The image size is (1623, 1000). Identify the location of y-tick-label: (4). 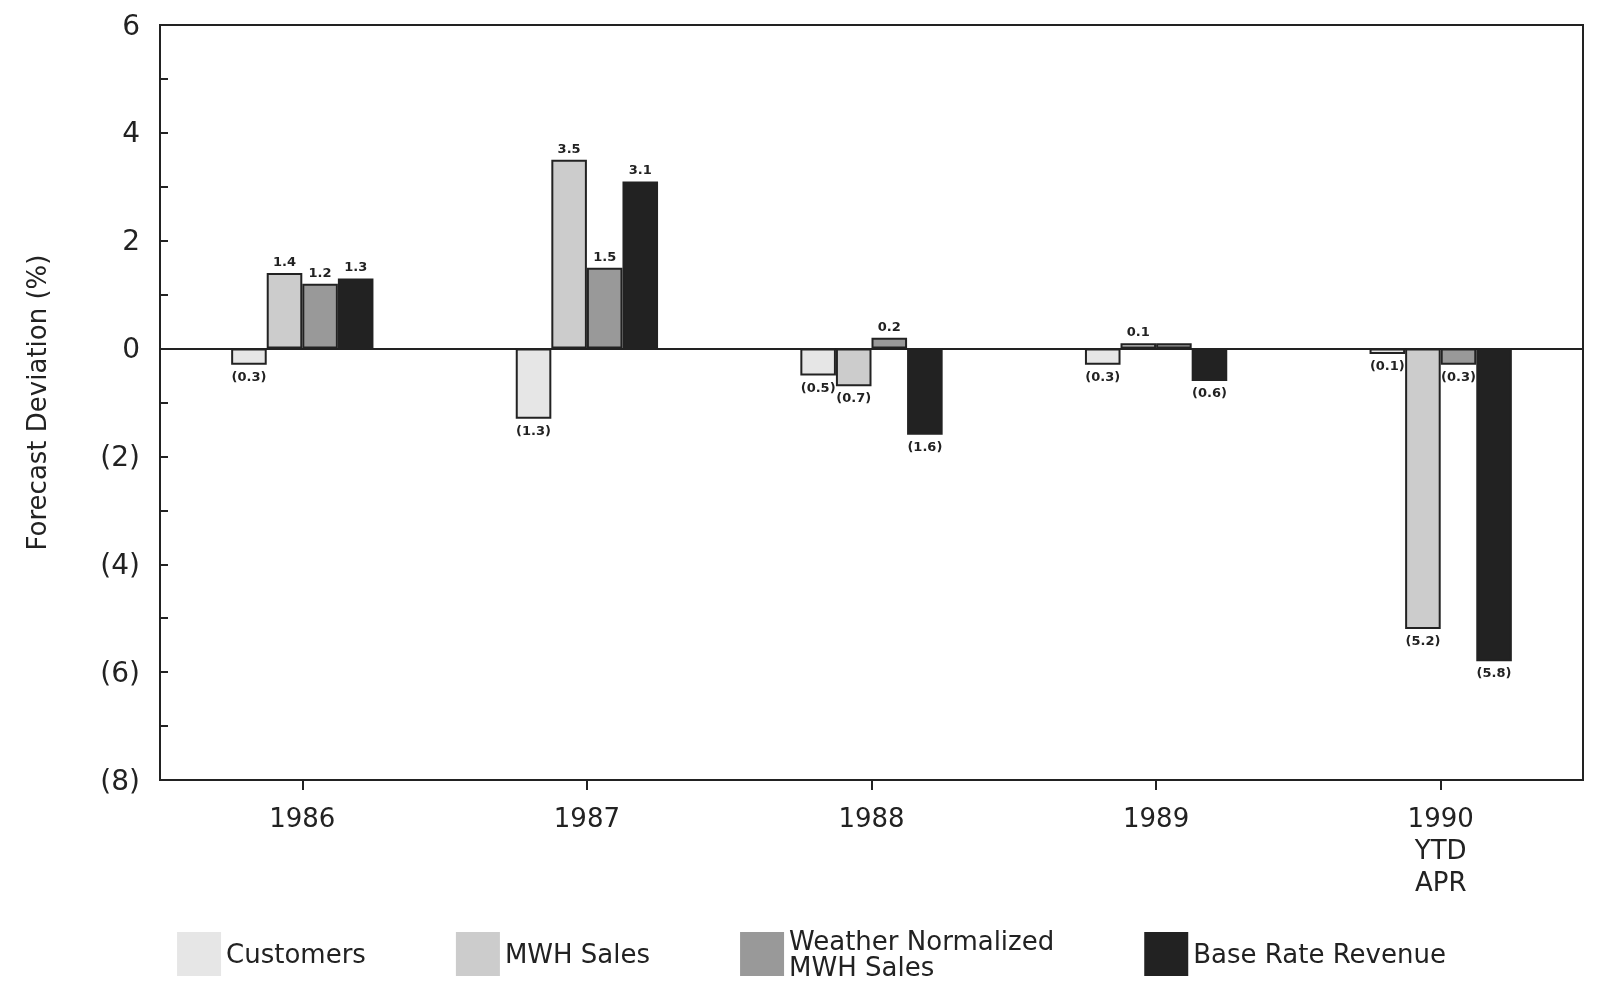
(120, 564).